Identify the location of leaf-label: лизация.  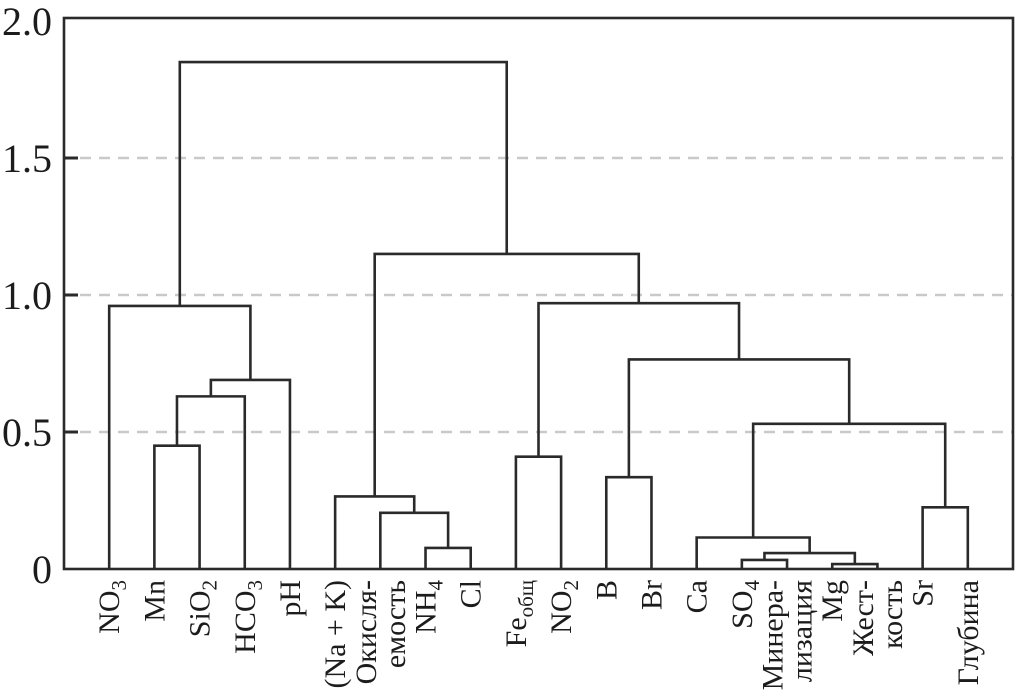
(802, 631).